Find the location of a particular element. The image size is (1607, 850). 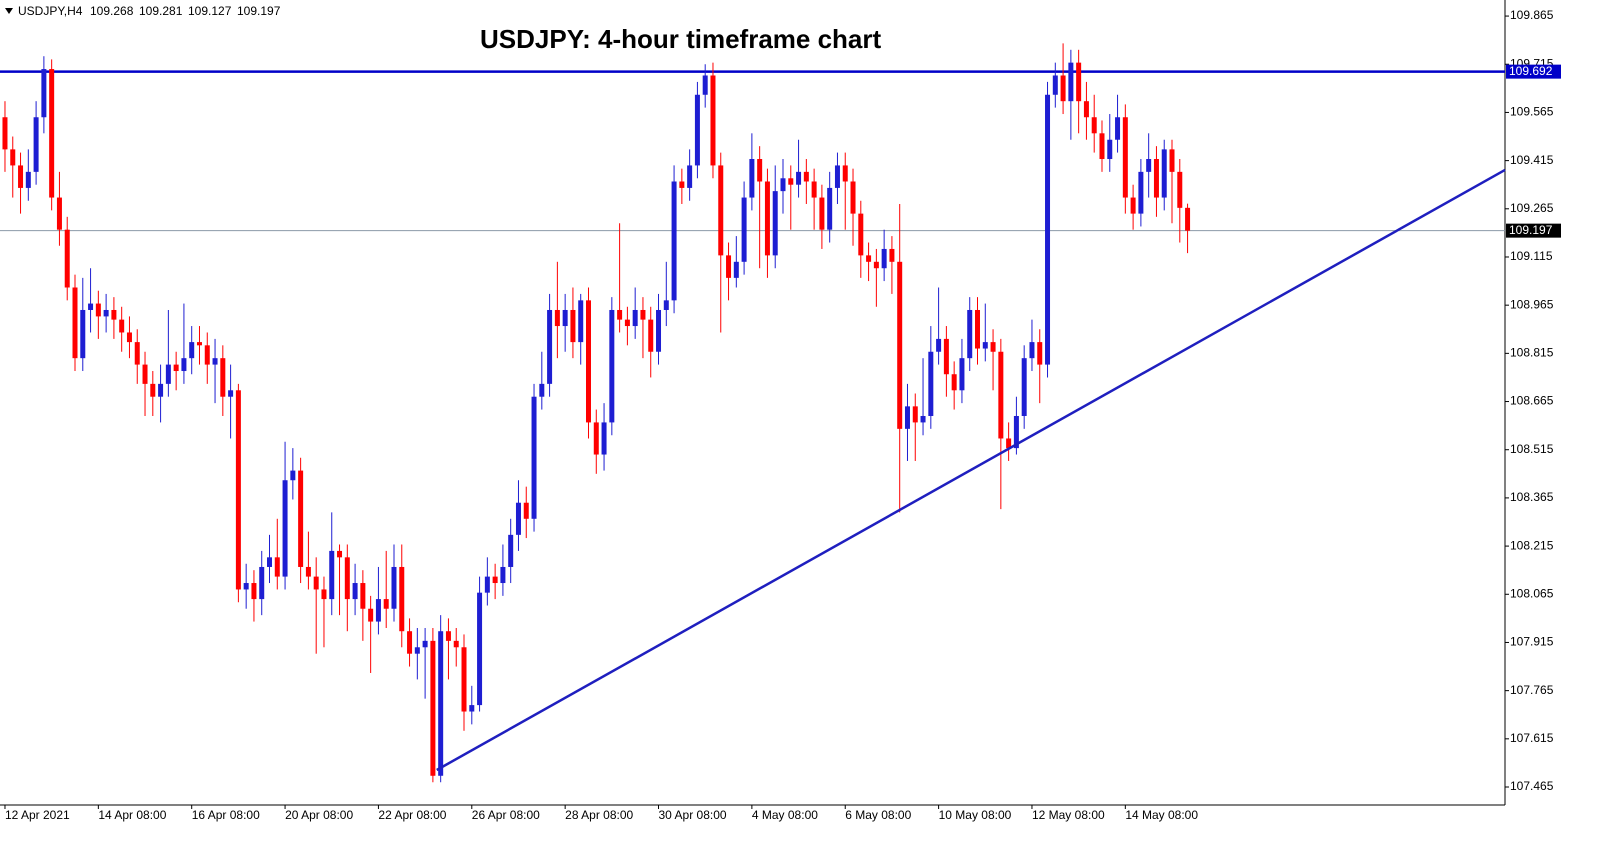

y-tick-label: 107.765 is located at coordinates (1532, 690).